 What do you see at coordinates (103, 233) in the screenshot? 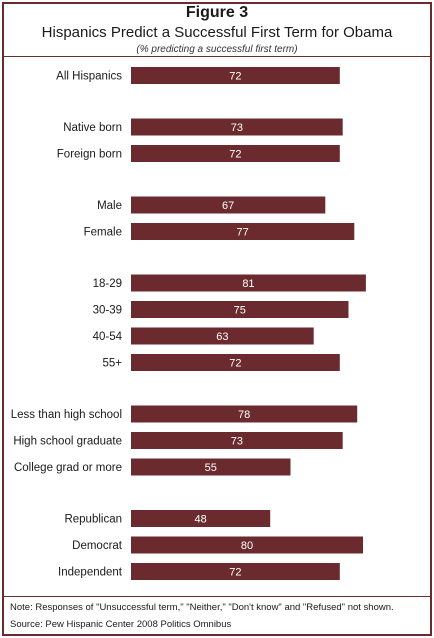
I see `category-label-female: Female` at bounding box center [103, 233].